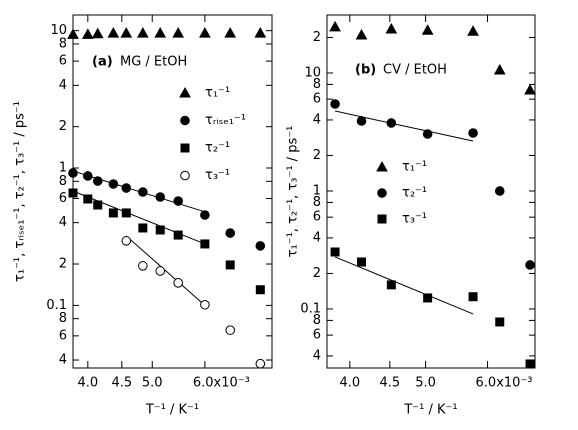 The height and width of the screenshot is (430, 578). Describe the element at coordinates (310, 308) in the screenshot. I see `y-tick-label: 0.1` at that location.